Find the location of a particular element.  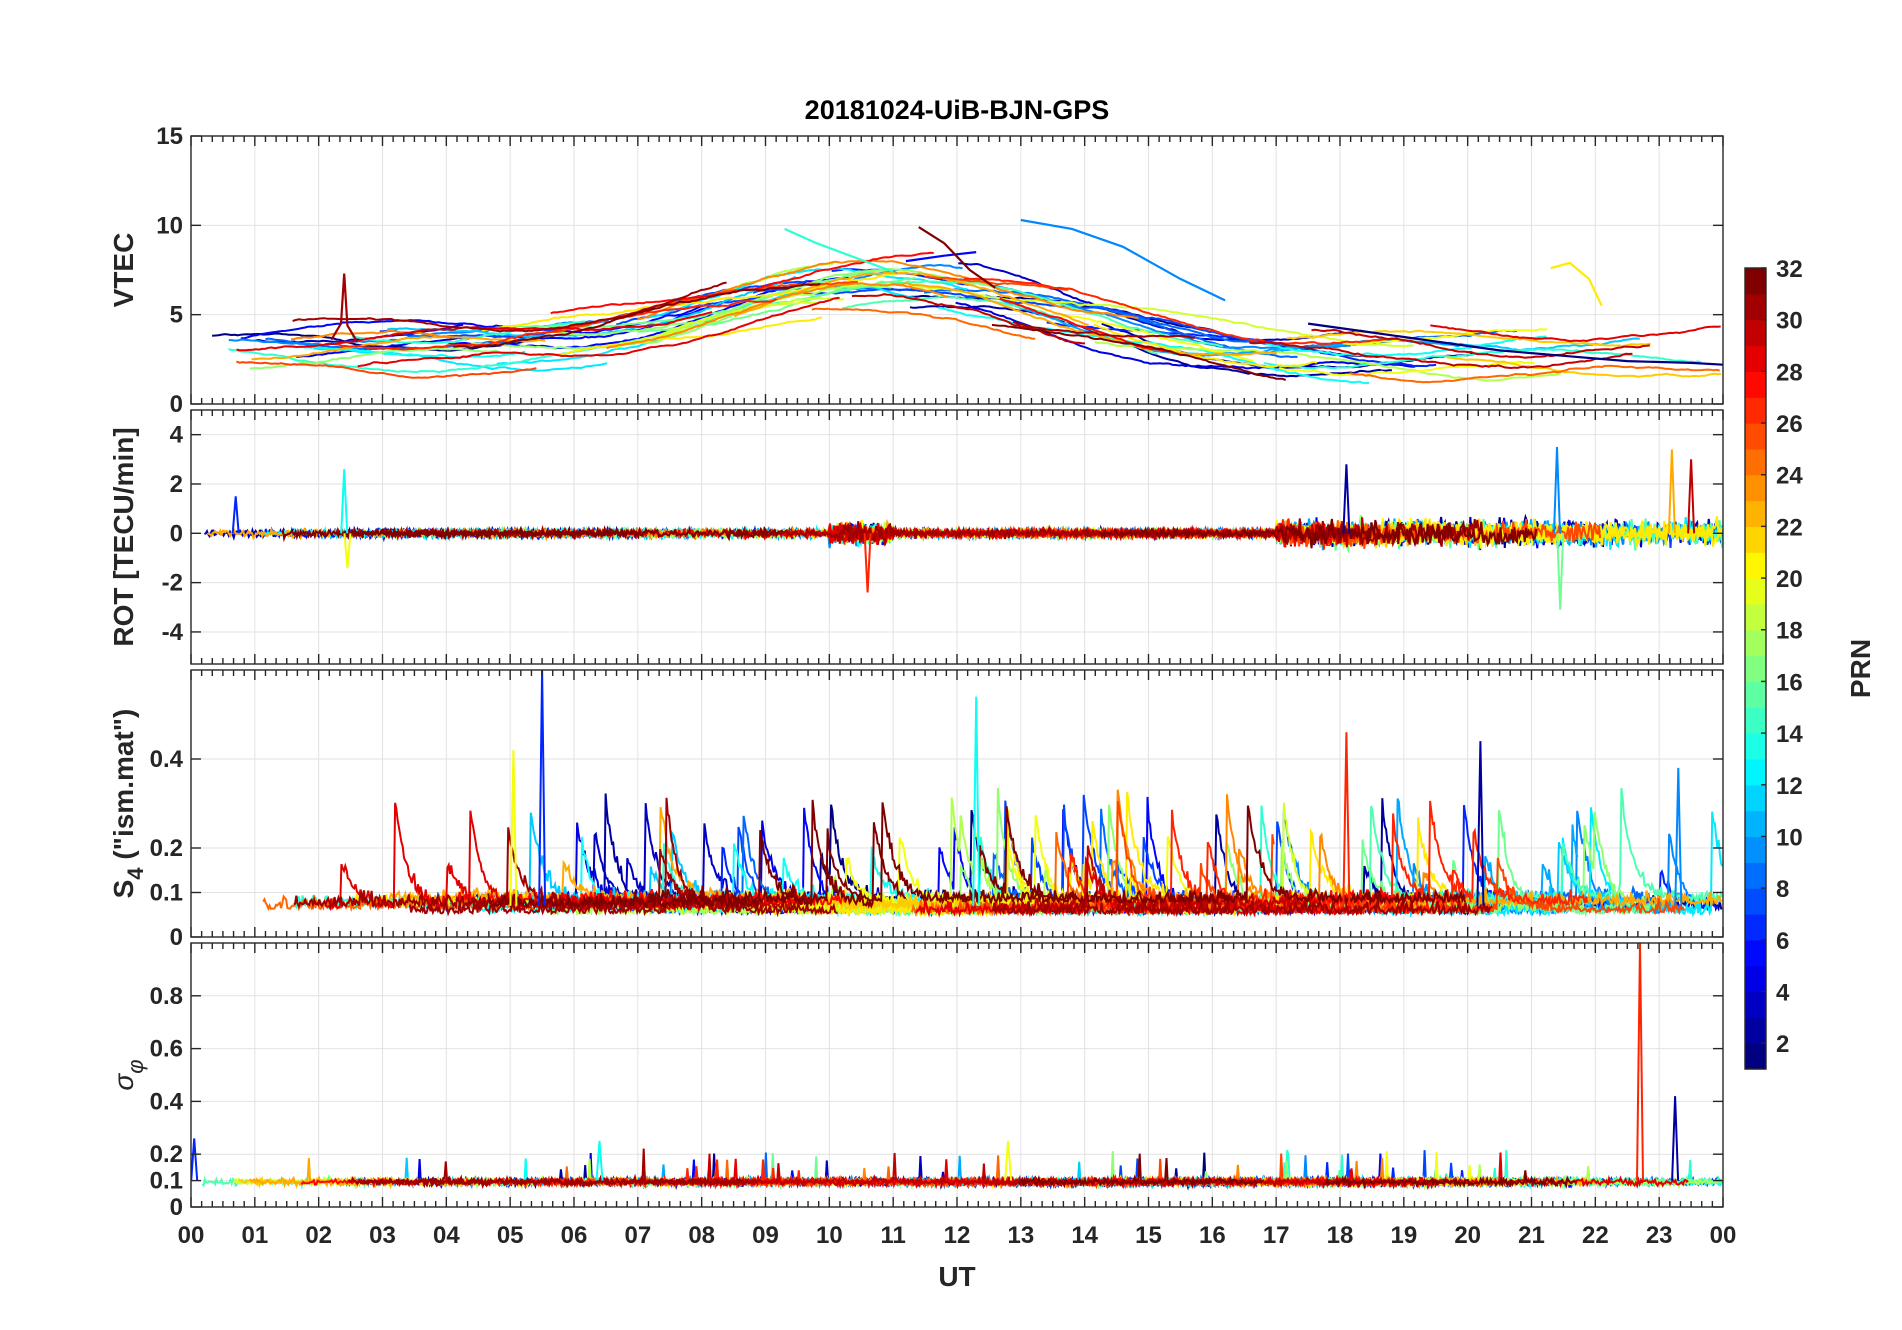

colorbar-tick-label: 12 is located at coordinates (1789, 786).